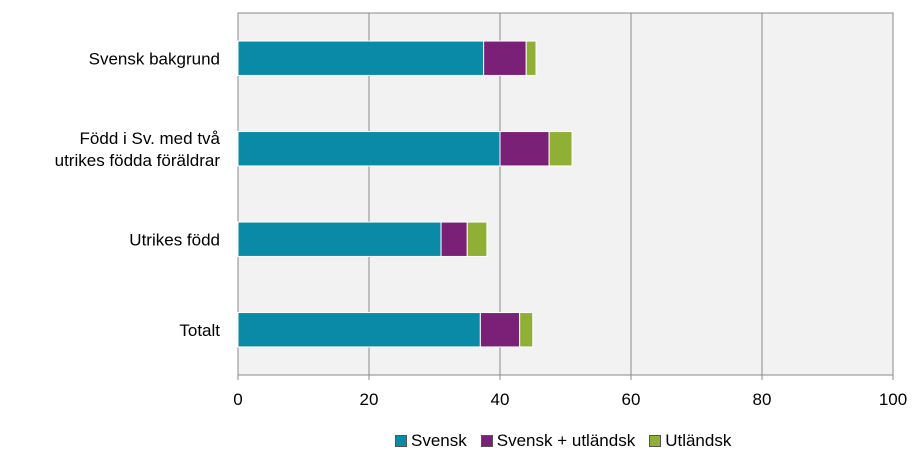  I want to click on category-label: Totalt, so click(199, 330).